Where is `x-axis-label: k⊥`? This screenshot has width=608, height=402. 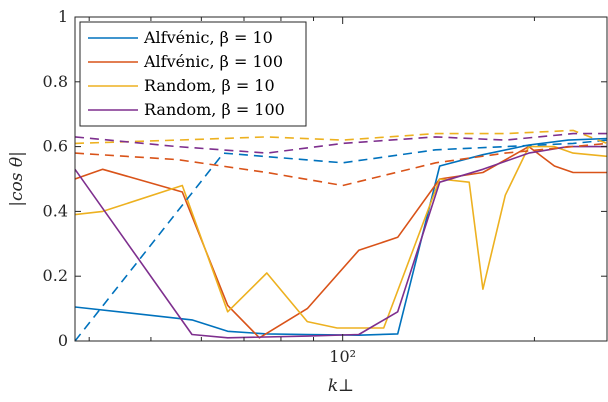 x-axis-label: k⊥ is located at coordinates (341, 386).